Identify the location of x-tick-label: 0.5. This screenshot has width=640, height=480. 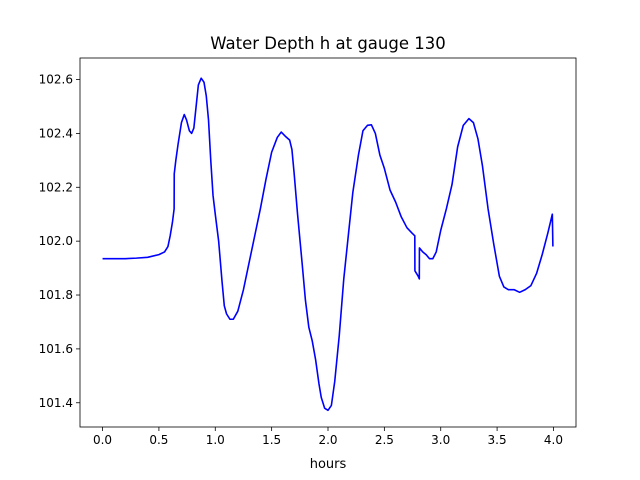
(158, 440).